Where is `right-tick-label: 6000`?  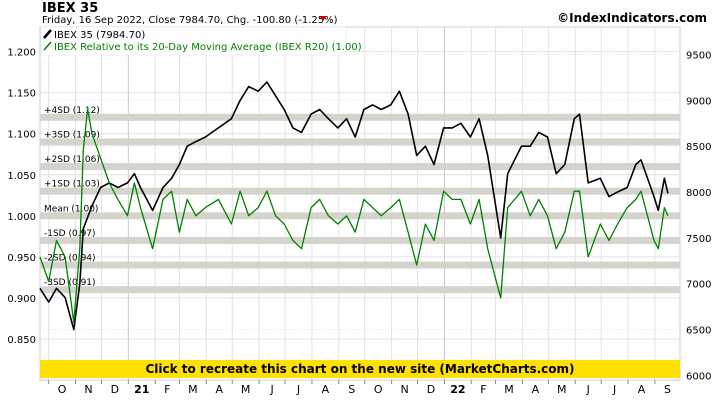
right-tick-label: 6000 is located at coordinates (698, 376).